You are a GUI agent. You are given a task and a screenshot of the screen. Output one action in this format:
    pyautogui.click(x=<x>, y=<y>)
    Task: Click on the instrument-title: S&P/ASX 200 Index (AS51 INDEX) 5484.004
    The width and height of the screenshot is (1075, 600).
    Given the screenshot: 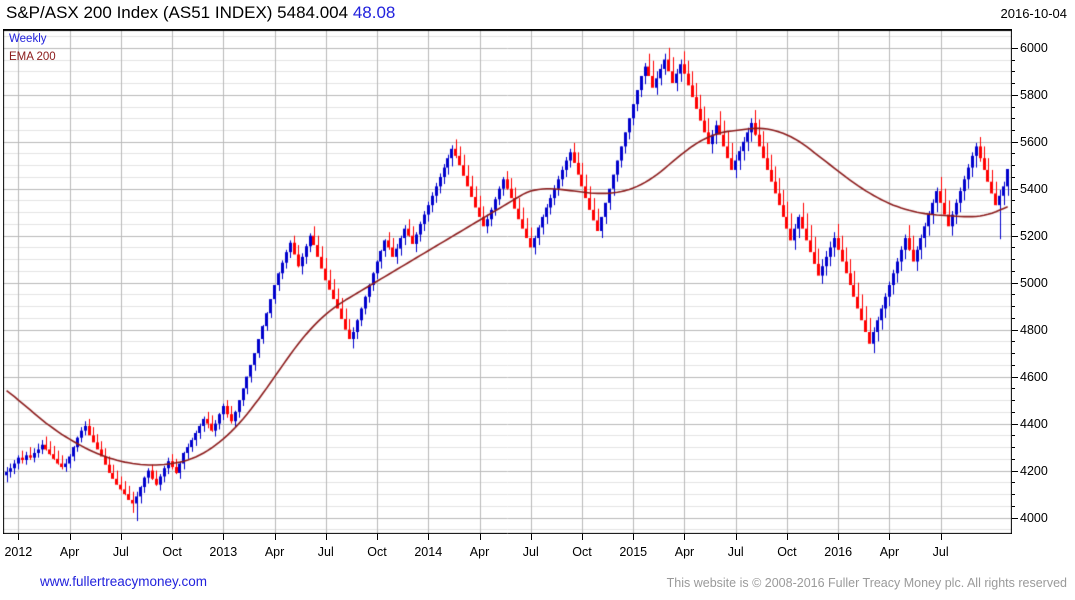 What is the action you would take?
    pyautogui.click(x=177, y=12)
    